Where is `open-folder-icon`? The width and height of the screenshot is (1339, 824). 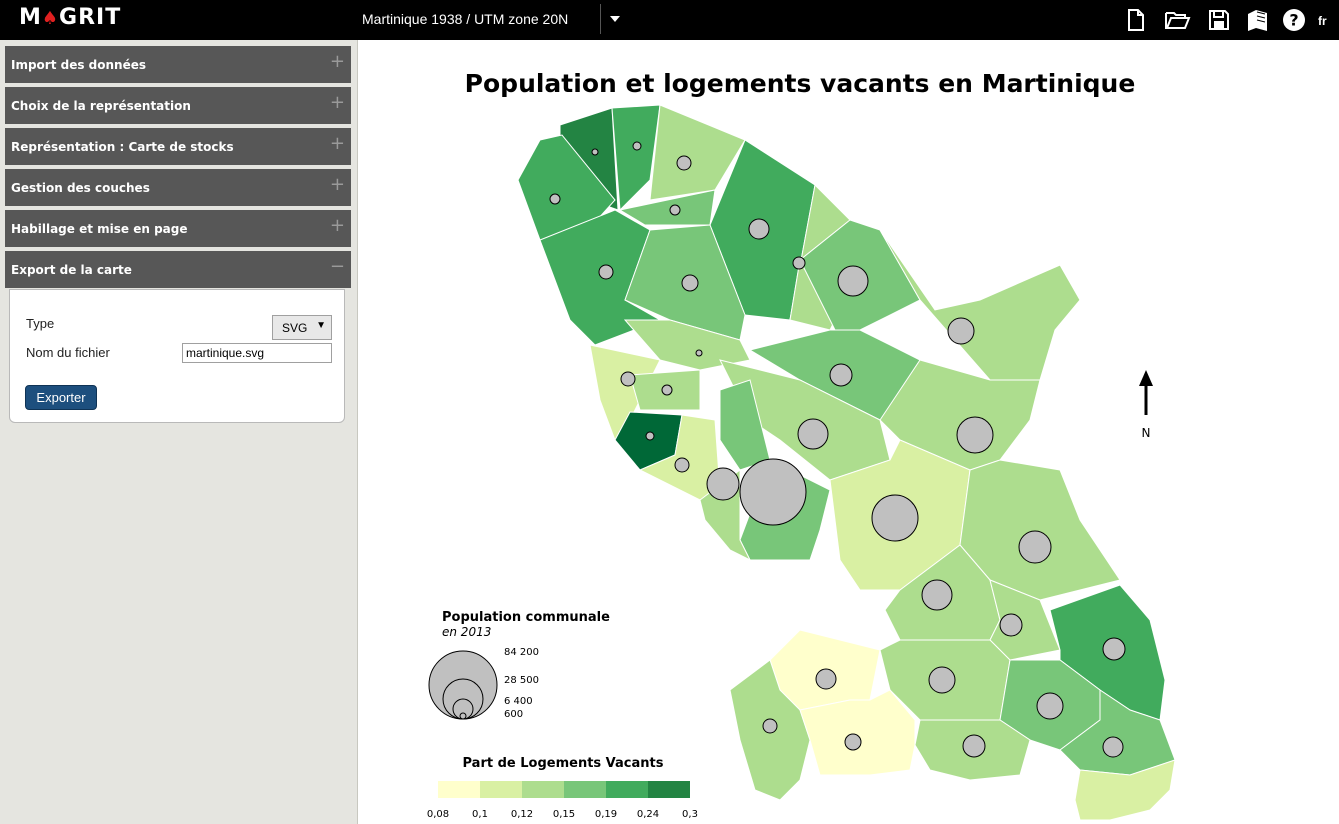 open-folder-icon is located at coordinates (1177, 20).